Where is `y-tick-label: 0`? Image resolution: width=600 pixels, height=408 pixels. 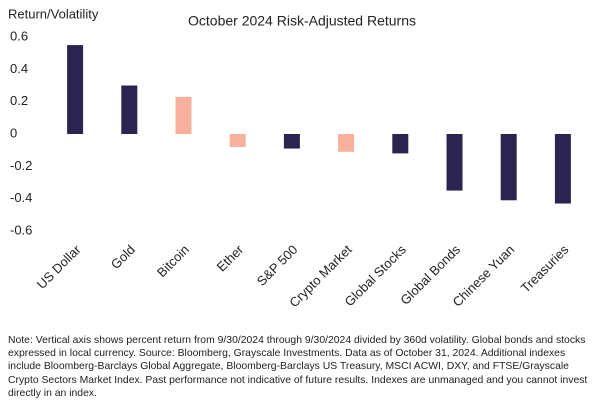
y-tick-label: 0 is located at coordinates (13, 132).